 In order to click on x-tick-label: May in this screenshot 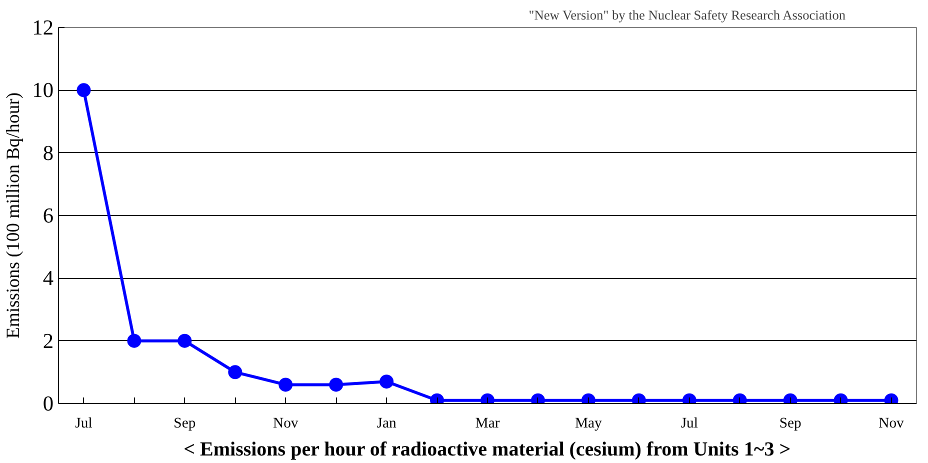, I will do `click(589, 424)`.